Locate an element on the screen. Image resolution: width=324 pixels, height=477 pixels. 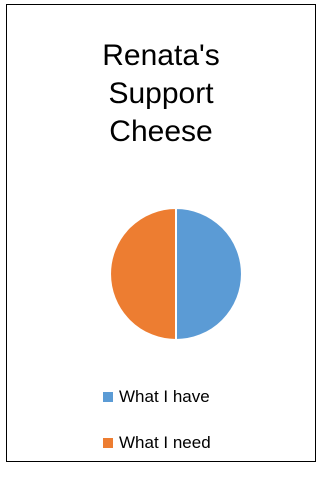
legend-item-what-i-have: What I have is located at coordinates (157, 397).